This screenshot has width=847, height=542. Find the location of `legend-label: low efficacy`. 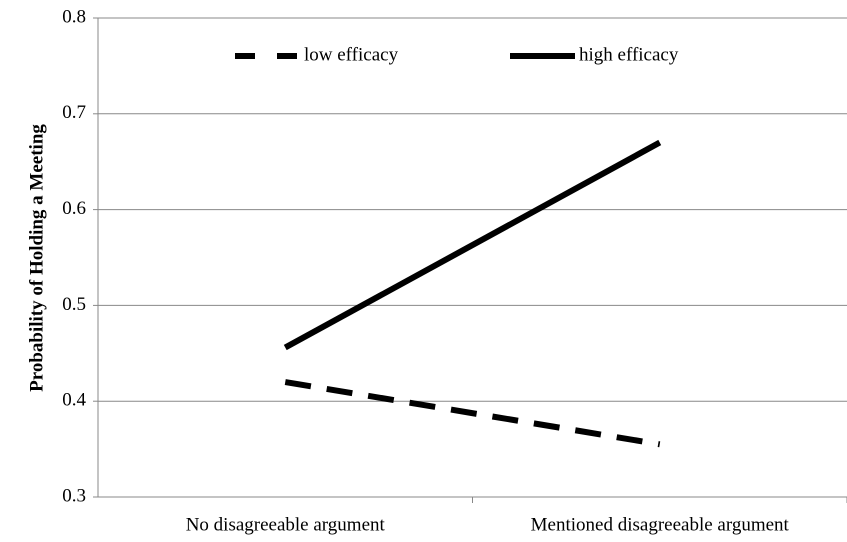

legend-label: low efficacy is located at coordinates (351, 54).